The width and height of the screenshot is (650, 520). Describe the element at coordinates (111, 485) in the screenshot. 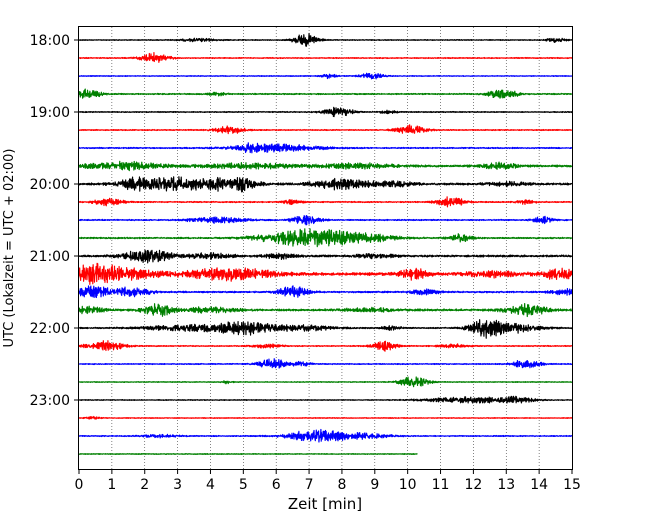

I see `x-tick-label: 1` at that location.